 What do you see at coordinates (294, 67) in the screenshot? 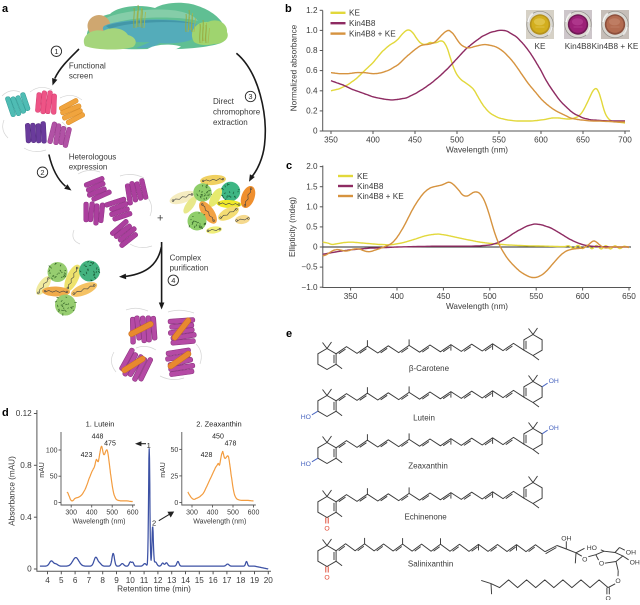
I see `svg-text: Normalized absorbance` at bounding box center [294, 67].